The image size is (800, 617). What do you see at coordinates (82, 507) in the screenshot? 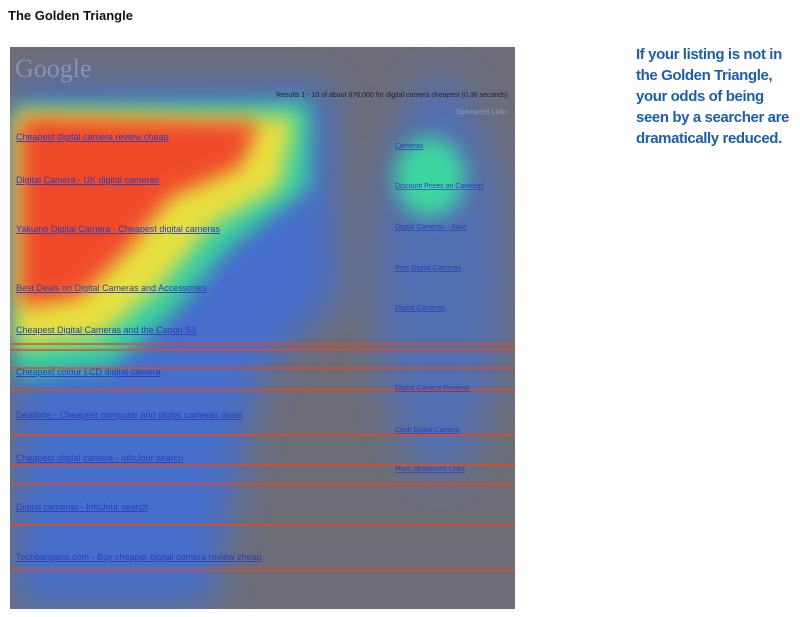
I see `result-title: Digital cameras - InfoJour search` at bounding box center [82, 507].